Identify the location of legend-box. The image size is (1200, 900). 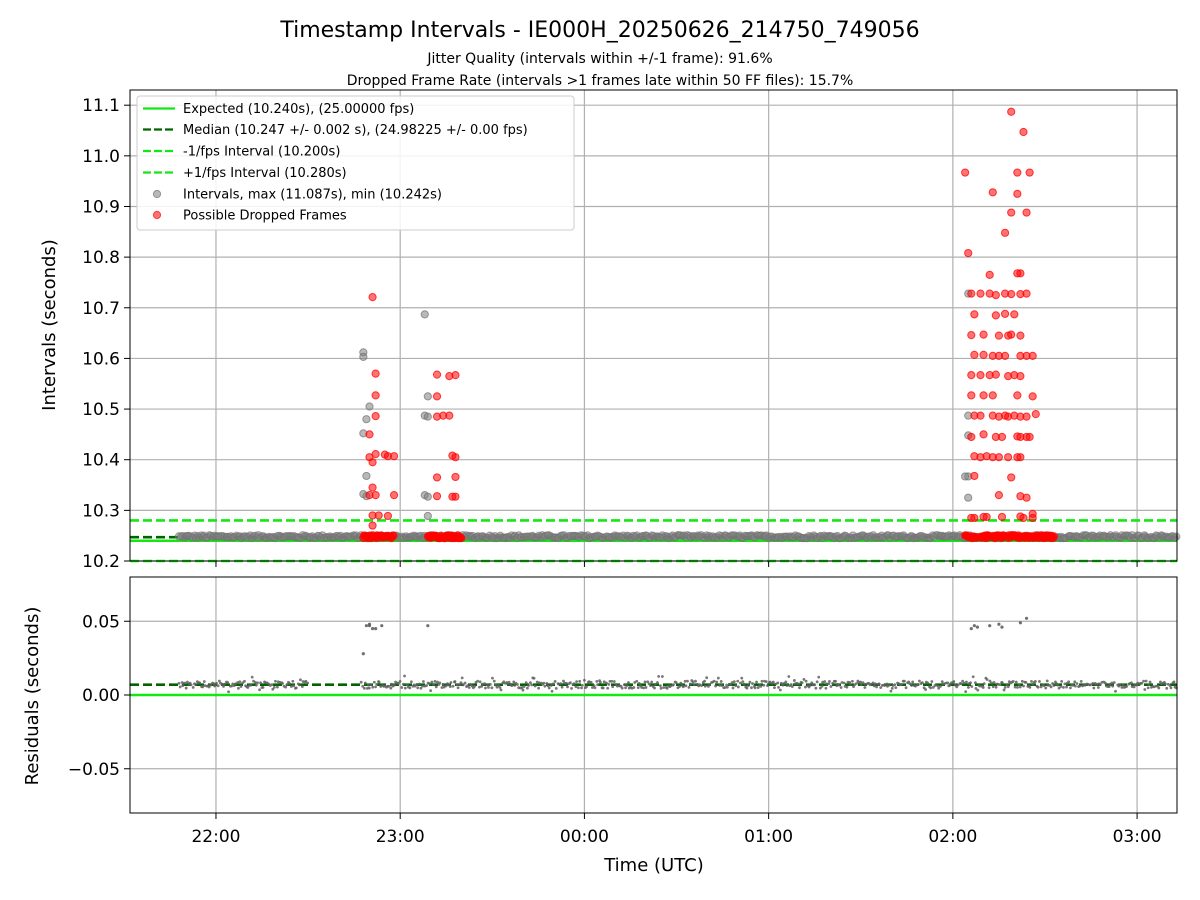
(355, 163).